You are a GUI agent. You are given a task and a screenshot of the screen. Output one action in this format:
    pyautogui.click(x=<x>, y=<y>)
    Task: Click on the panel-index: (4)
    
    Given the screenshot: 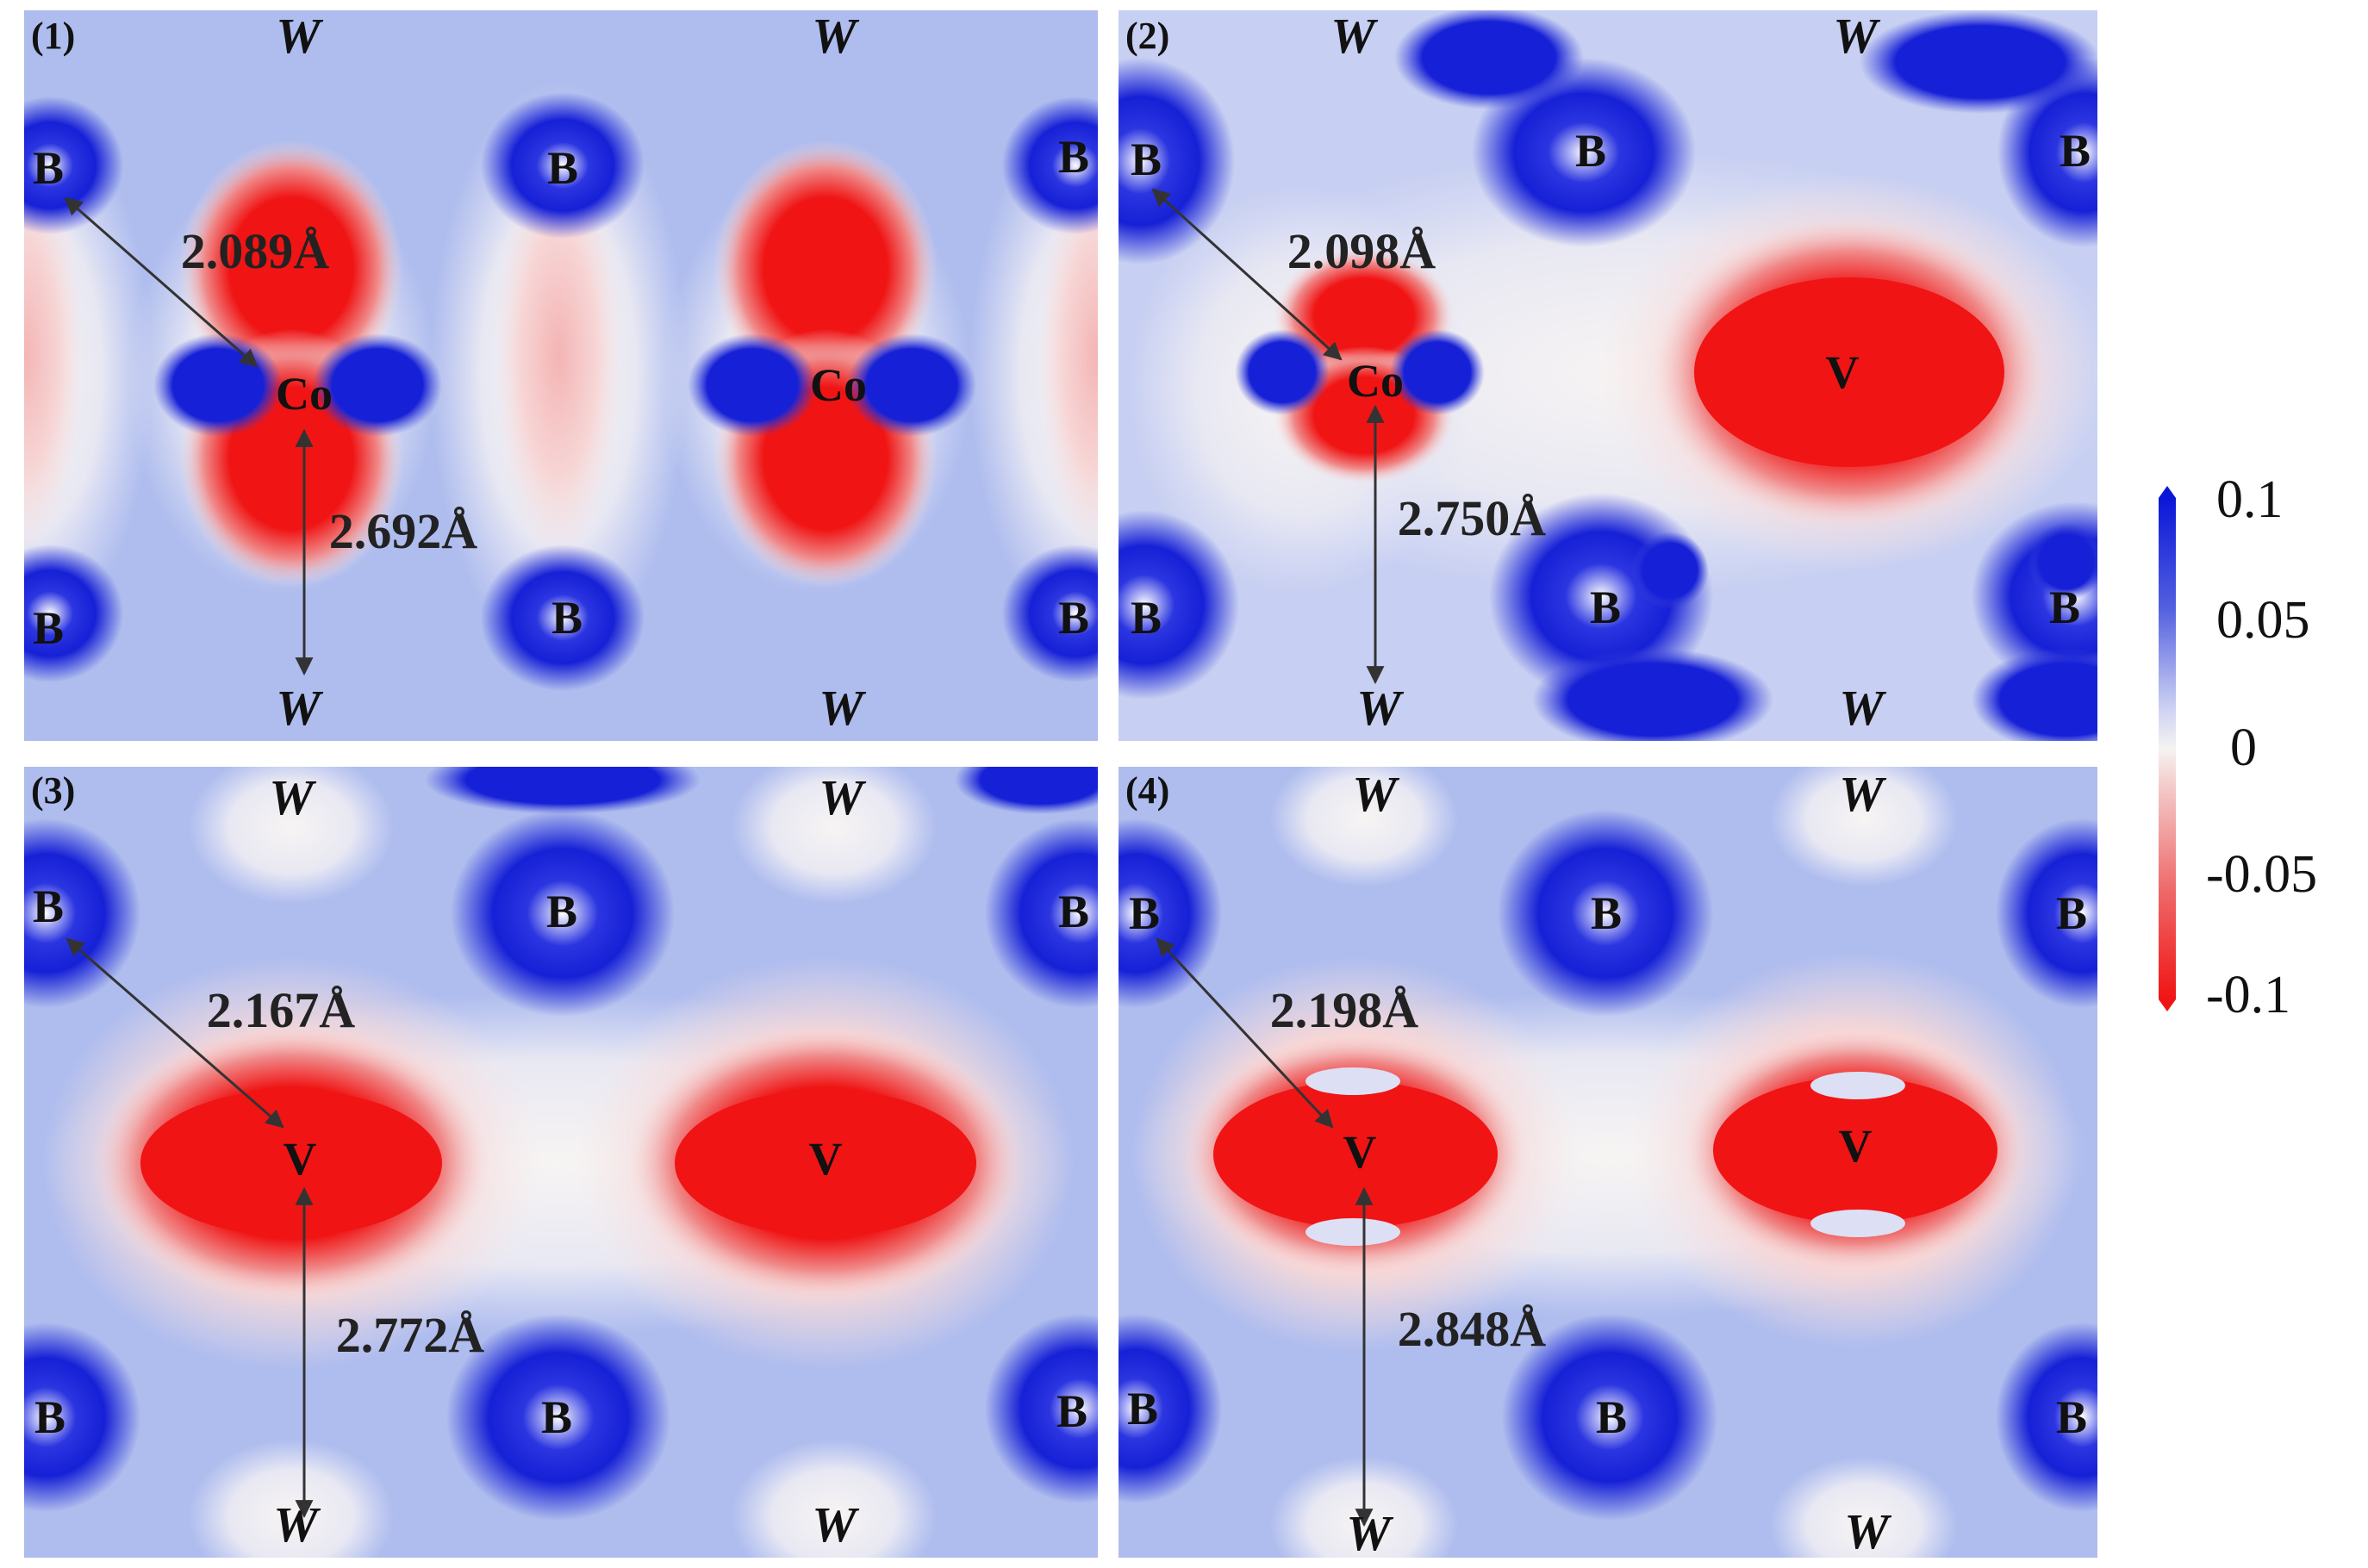 What is the action you would take?
    pyautogui.click(x=1147, y=791)
    